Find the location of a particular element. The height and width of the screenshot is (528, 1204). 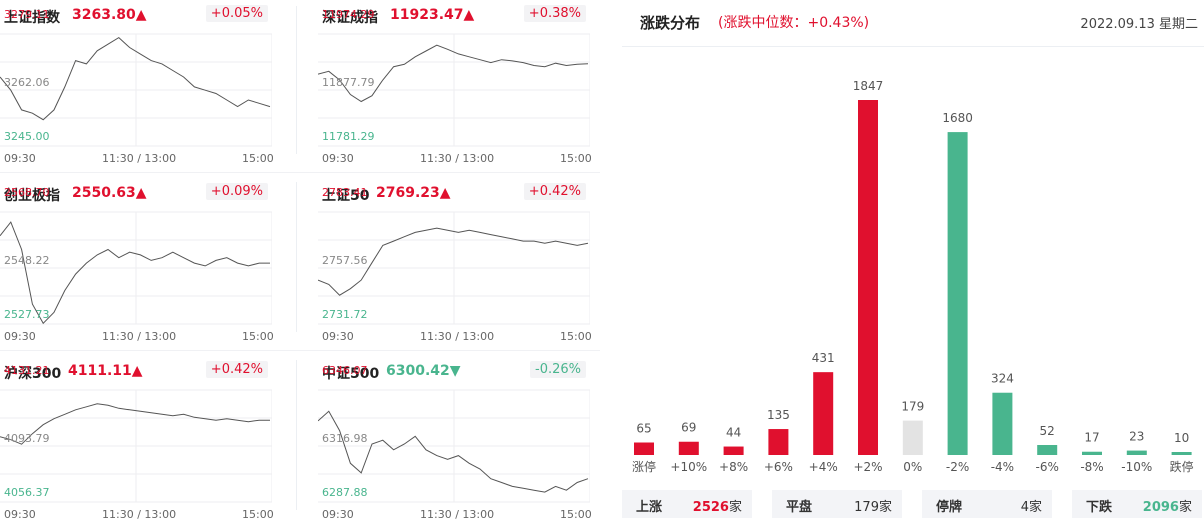

index-low-label: 6287.88 is located at coordinates (345, 492).